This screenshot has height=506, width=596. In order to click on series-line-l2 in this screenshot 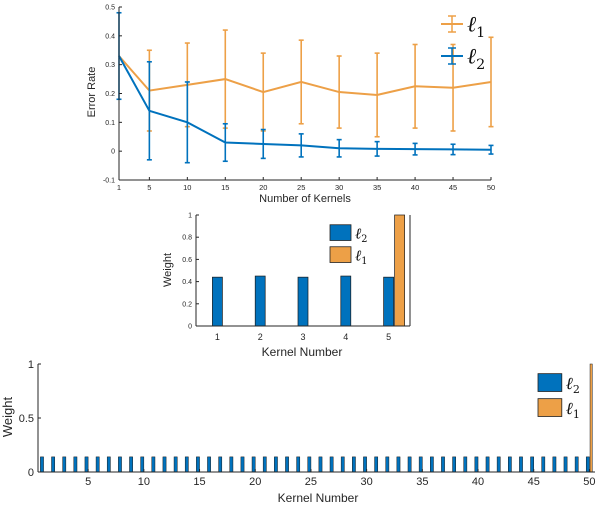, I will do `click(305, 103)`.